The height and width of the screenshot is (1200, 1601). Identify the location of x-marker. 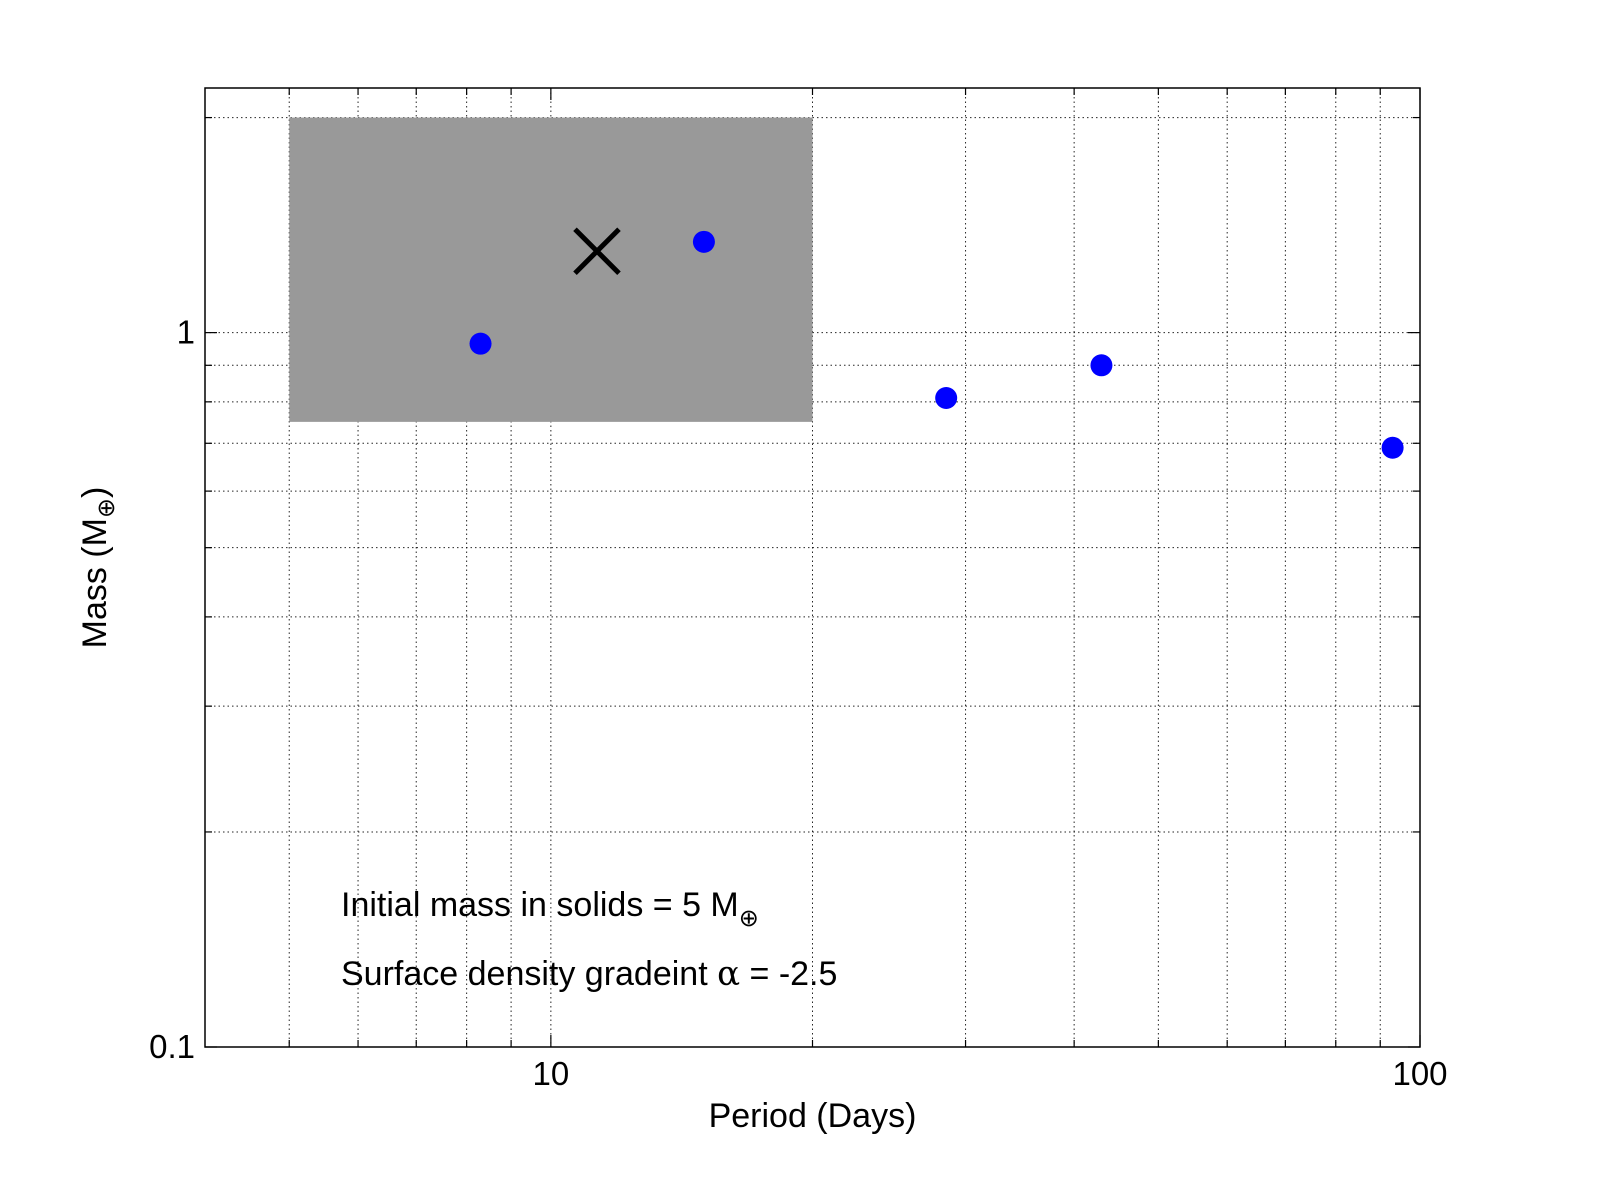
(597, 251).